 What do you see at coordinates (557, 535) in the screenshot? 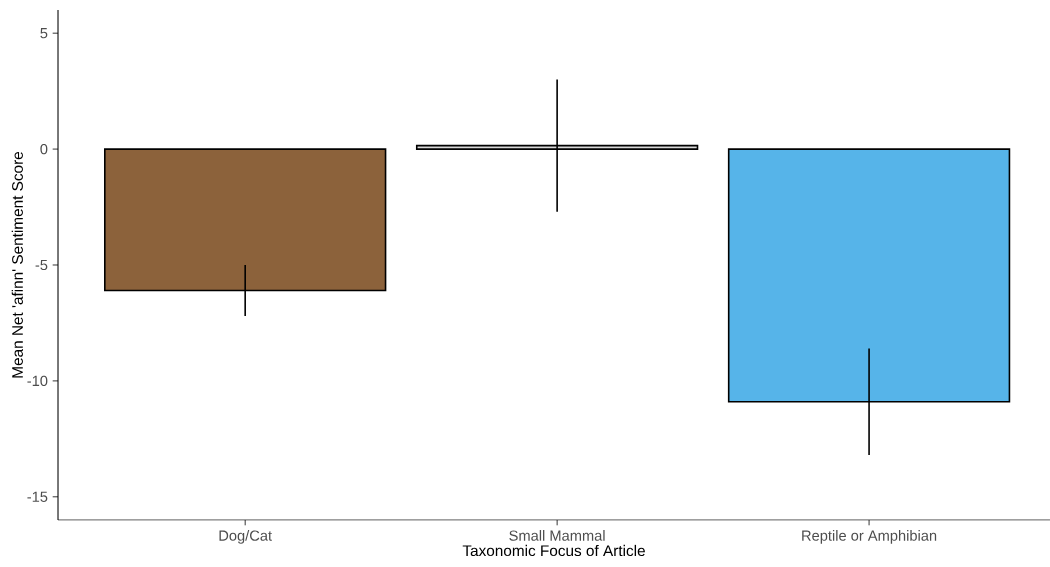
I see `x-tick-label: Small Mammal` at bounding box center [557, 535].